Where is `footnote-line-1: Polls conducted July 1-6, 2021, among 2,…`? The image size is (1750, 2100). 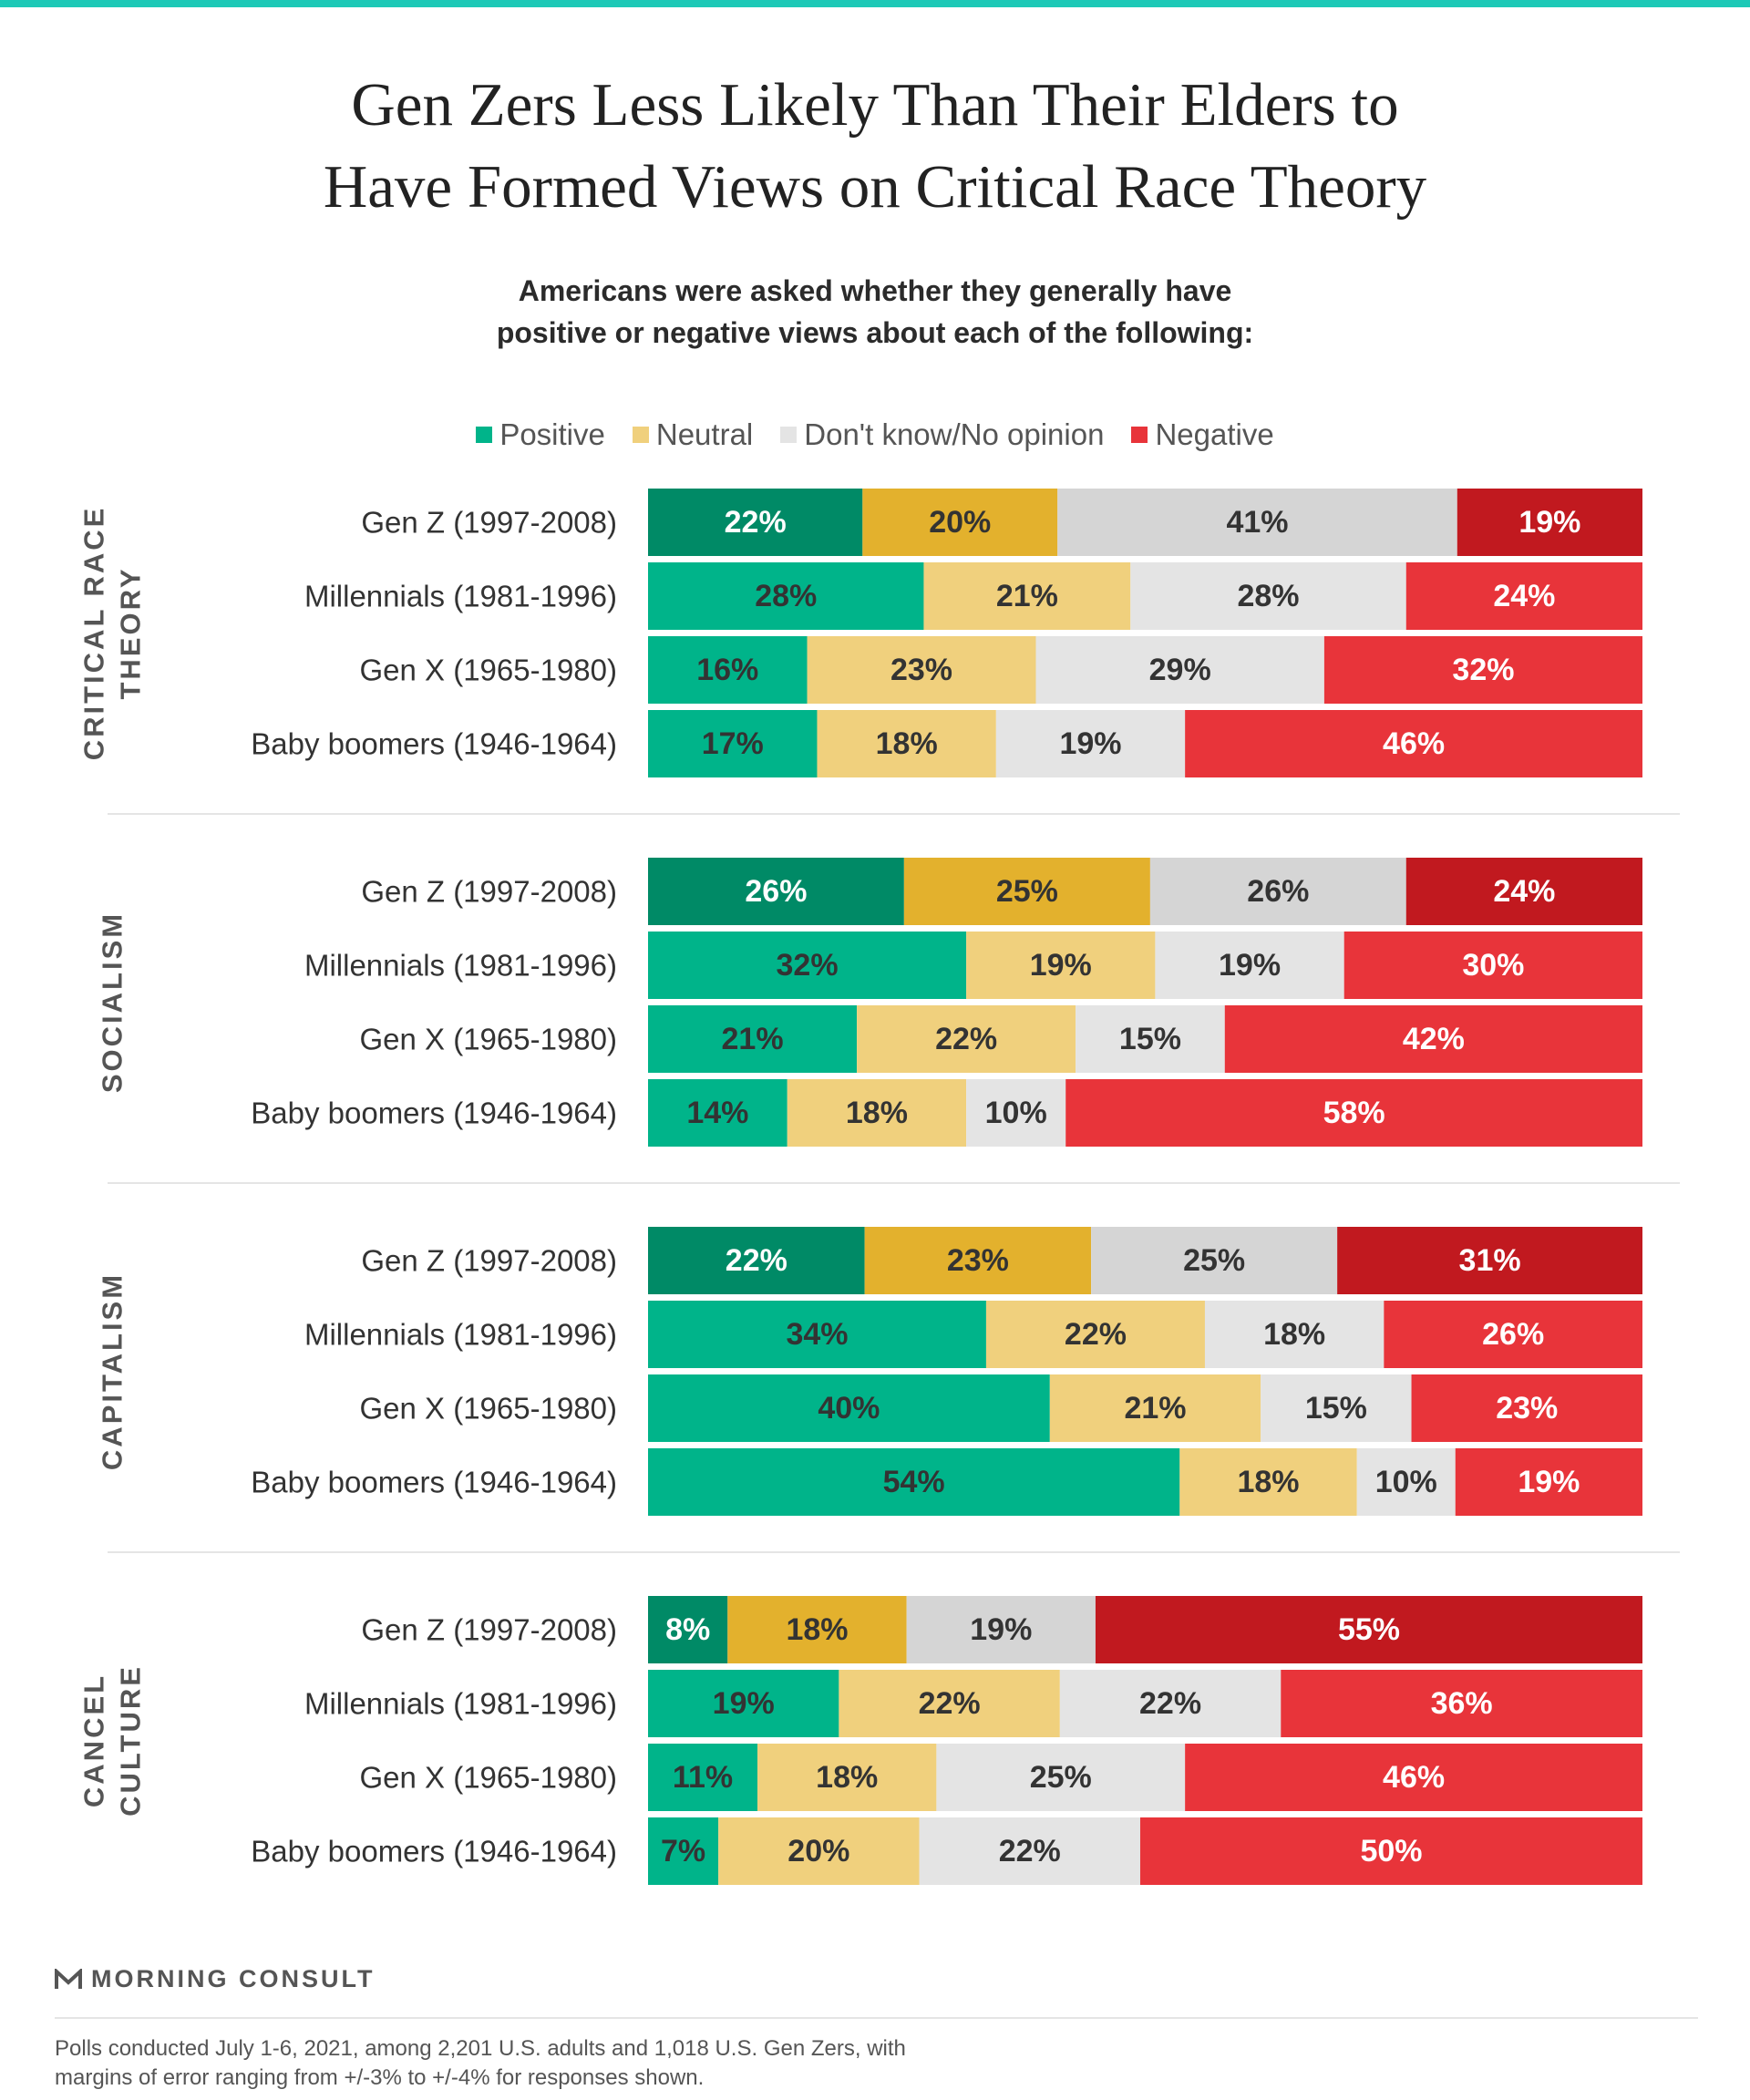 footnote-line-1: Polls conducted July 1-6, 2021, among 2,… is located at coordinates (481, 2048).